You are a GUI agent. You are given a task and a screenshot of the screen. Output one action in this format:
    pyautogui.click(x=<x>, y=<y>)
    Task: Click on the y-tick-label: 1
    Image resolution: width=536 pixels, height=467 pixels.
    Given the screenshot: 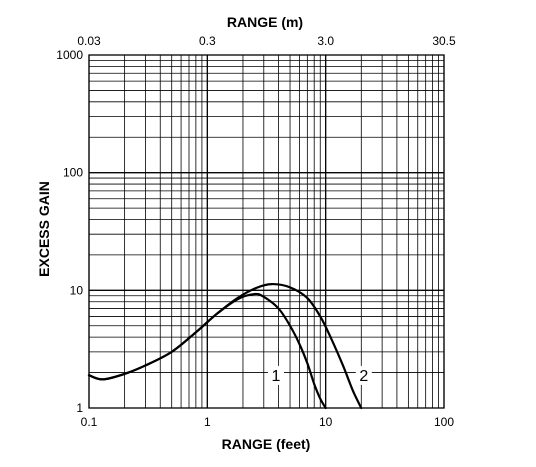 What is the action you would take?
    pyautogui.click(x=79, y=408)
    